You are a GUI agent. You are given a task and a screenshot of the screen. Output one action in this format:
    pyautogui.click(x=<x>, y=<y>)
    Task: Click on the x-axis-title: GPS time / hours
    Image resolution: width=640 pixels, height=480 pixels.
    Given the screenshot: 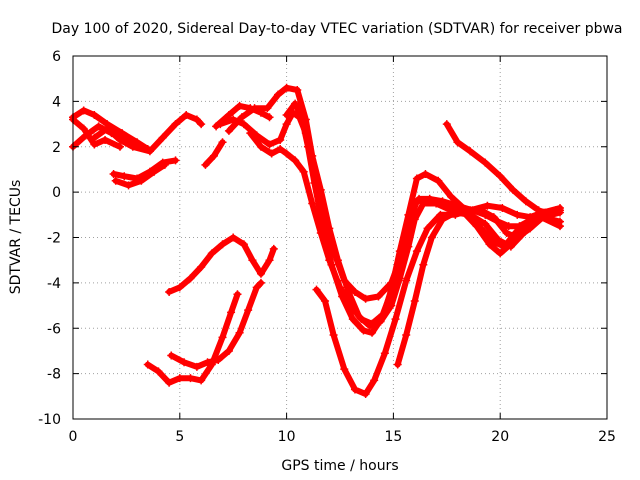 What is the action you would take?
    pyautogui.click(x=339, y=466)
    